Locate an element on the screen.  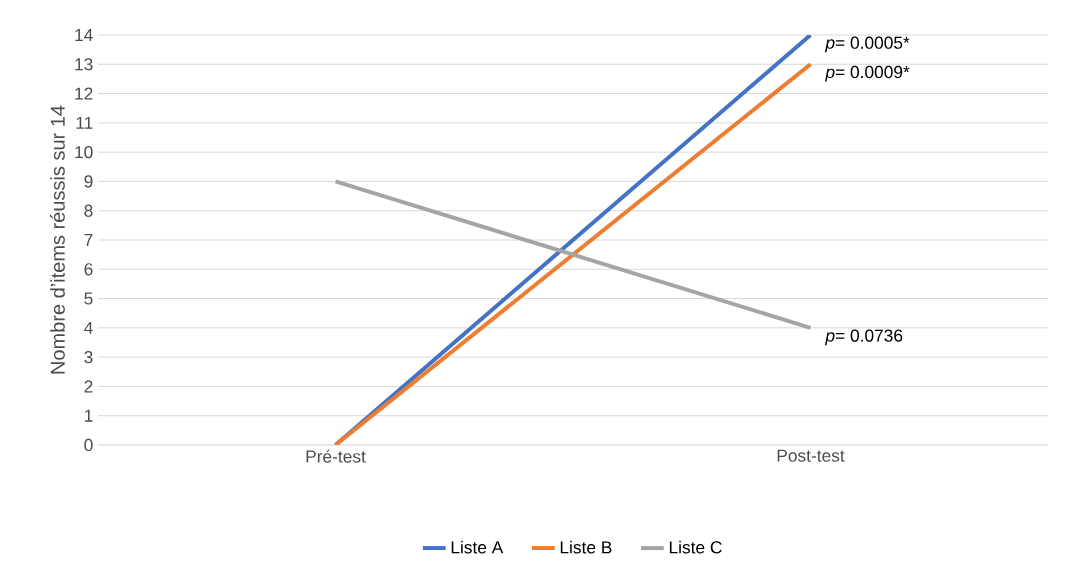
y-tick-label: 8 is located at coordinates (88, 210).